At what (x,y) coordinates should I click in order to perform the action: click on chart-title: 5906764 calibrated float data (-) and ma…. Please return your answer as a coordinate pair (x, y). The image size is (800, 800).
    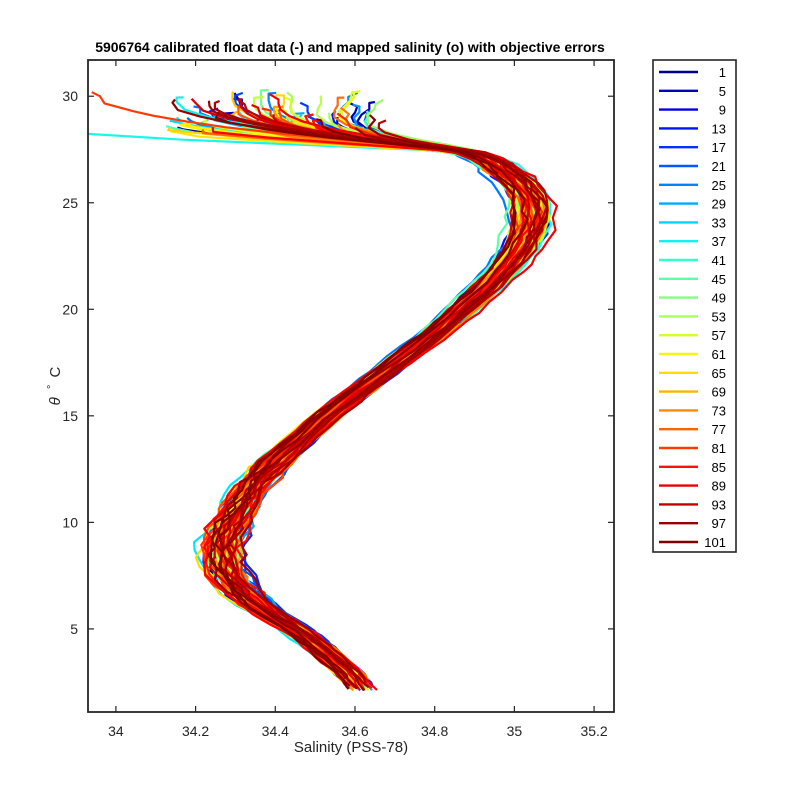
    Looking at the image, I should click on (350, 47).